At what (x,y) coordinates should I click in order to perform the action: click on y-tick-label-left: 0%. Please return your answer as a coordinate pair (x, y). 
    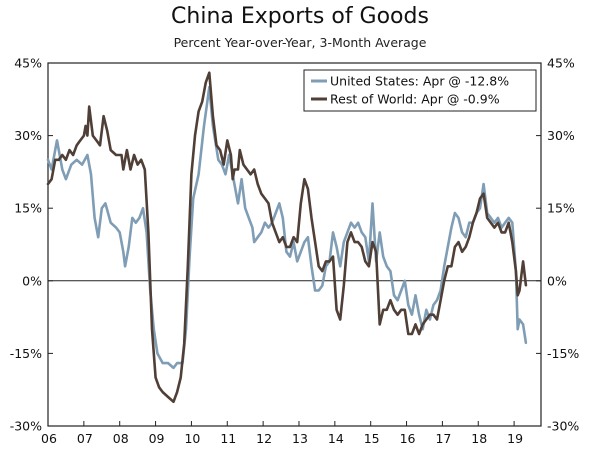
    Looking at the image, I should click on (32, 280).